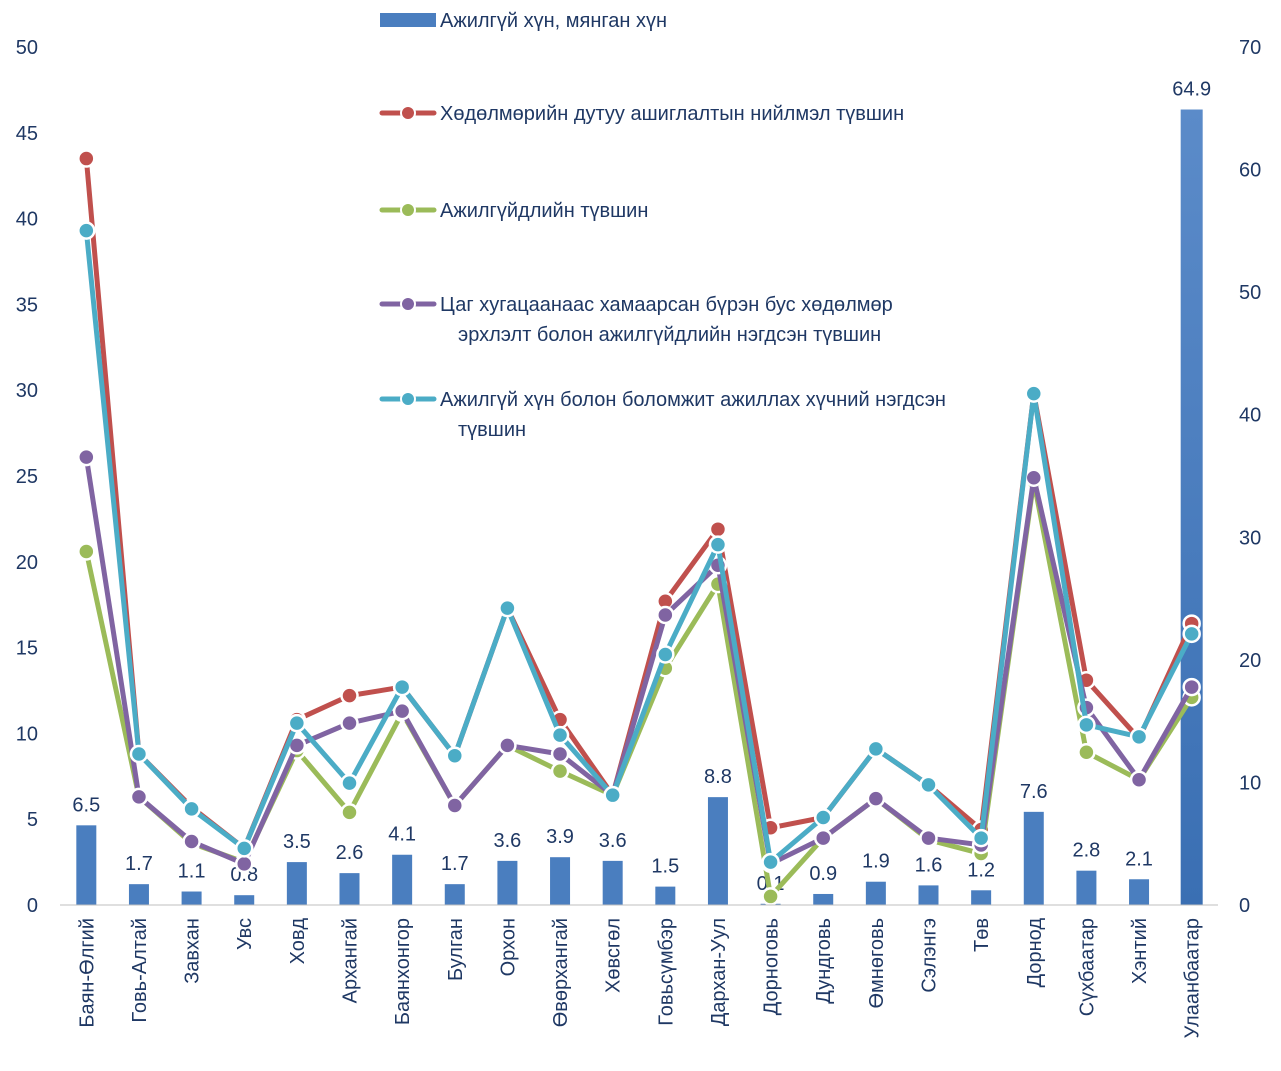 Image resolution: width=1281 pixels, height=1071 pixels. I want to click on category-label: Өмнөговь, so click(877, 963).